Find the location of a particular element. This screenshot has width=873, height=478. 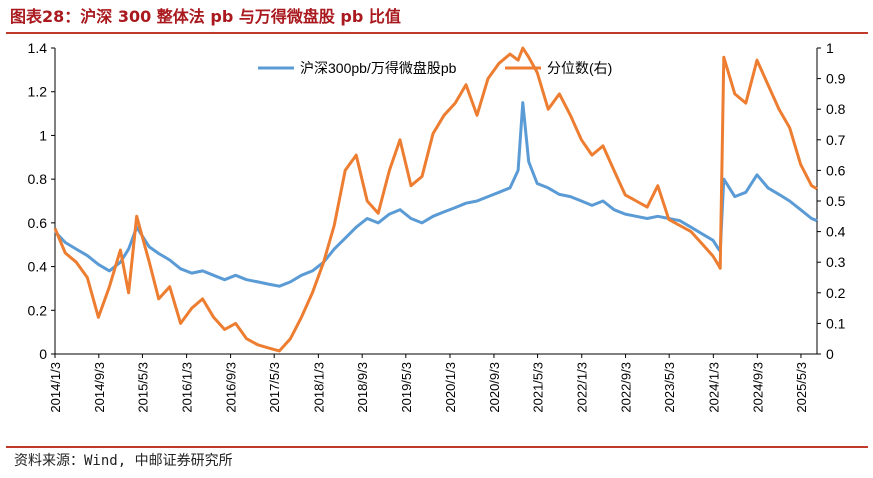

x-tick-label: 2018/9/3 is located at coordinates (362, 387).